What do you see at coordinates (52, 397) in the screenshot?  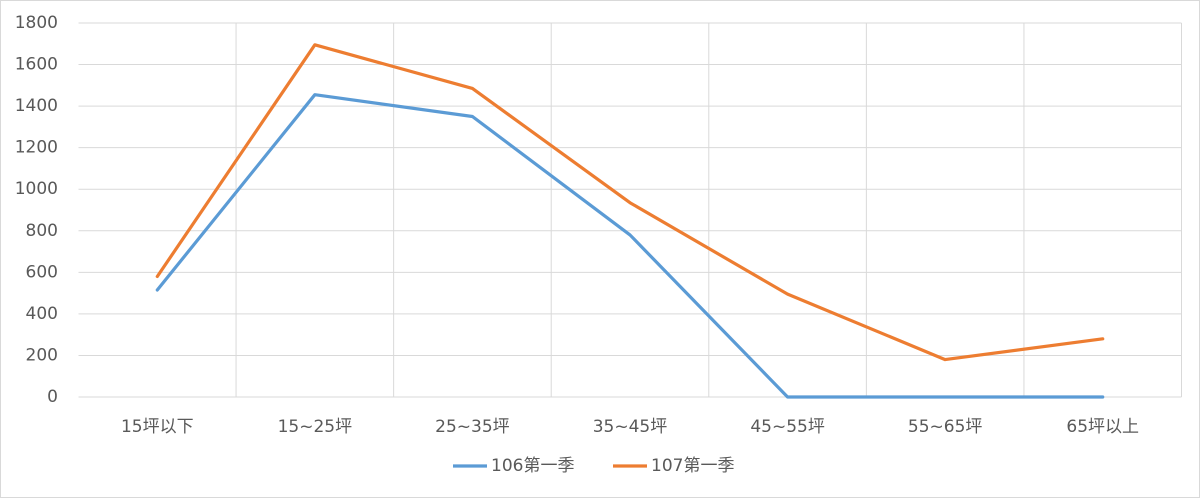 I see `y-tick-label: 0` at bounding box center [52, 397].